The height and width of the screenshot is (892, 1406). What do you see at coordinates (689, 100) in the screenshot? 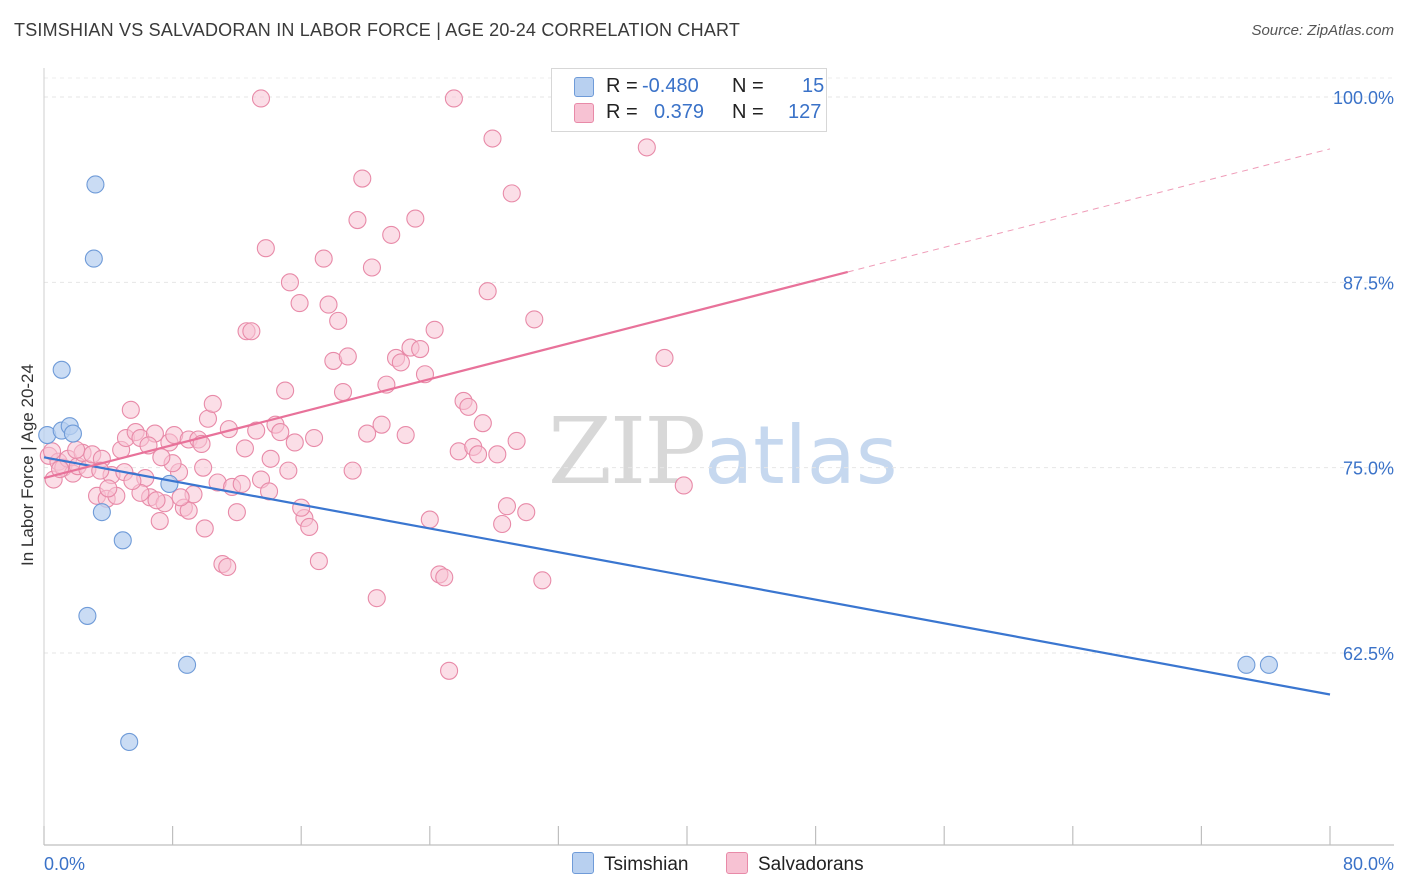
I see `correlation-legend: R = -0.480 N = 15 R = 0.379 N = 127` at bounding box center [689, 100].